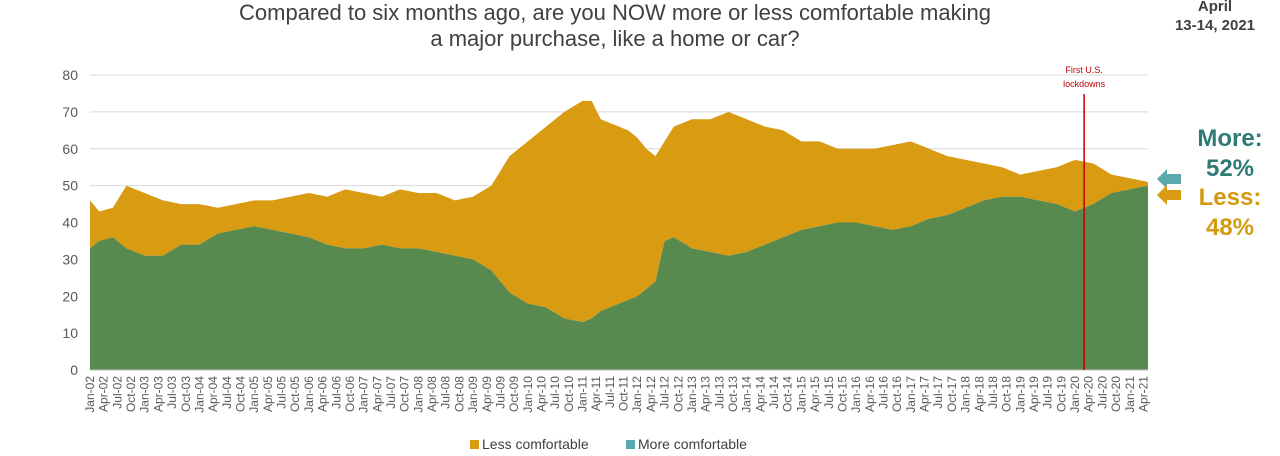  Describe the element at coordinates (70, 223) in the screenshot. I see `y-tick-label: 40` at that location.